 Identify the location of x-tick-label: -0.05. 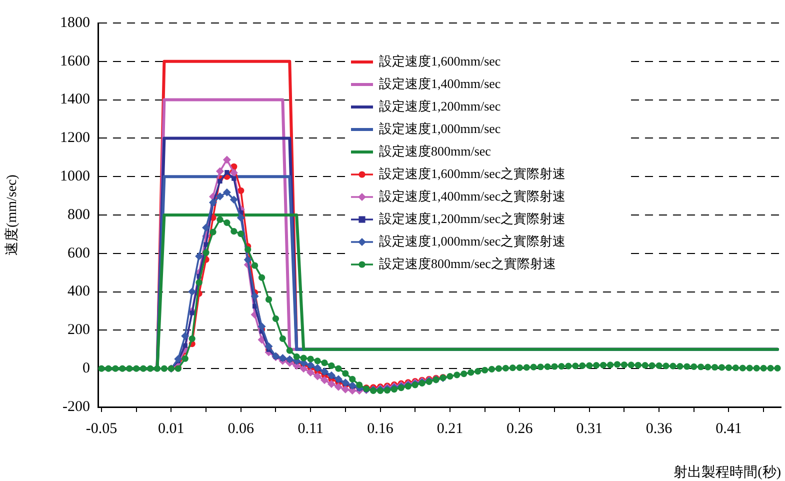
(102, 428).